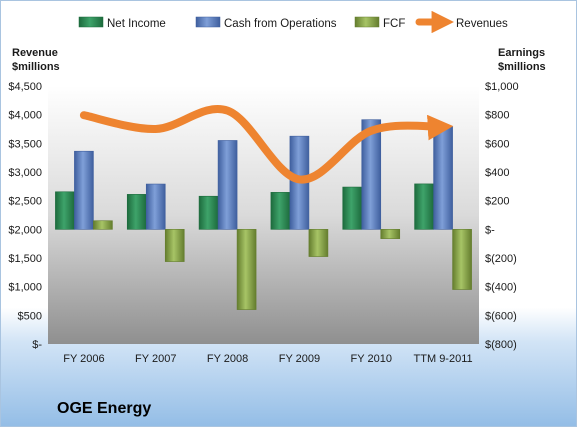 The image size is (577, 427). I want to click on right-axis-title-line2: $millions, so click(522, 67).